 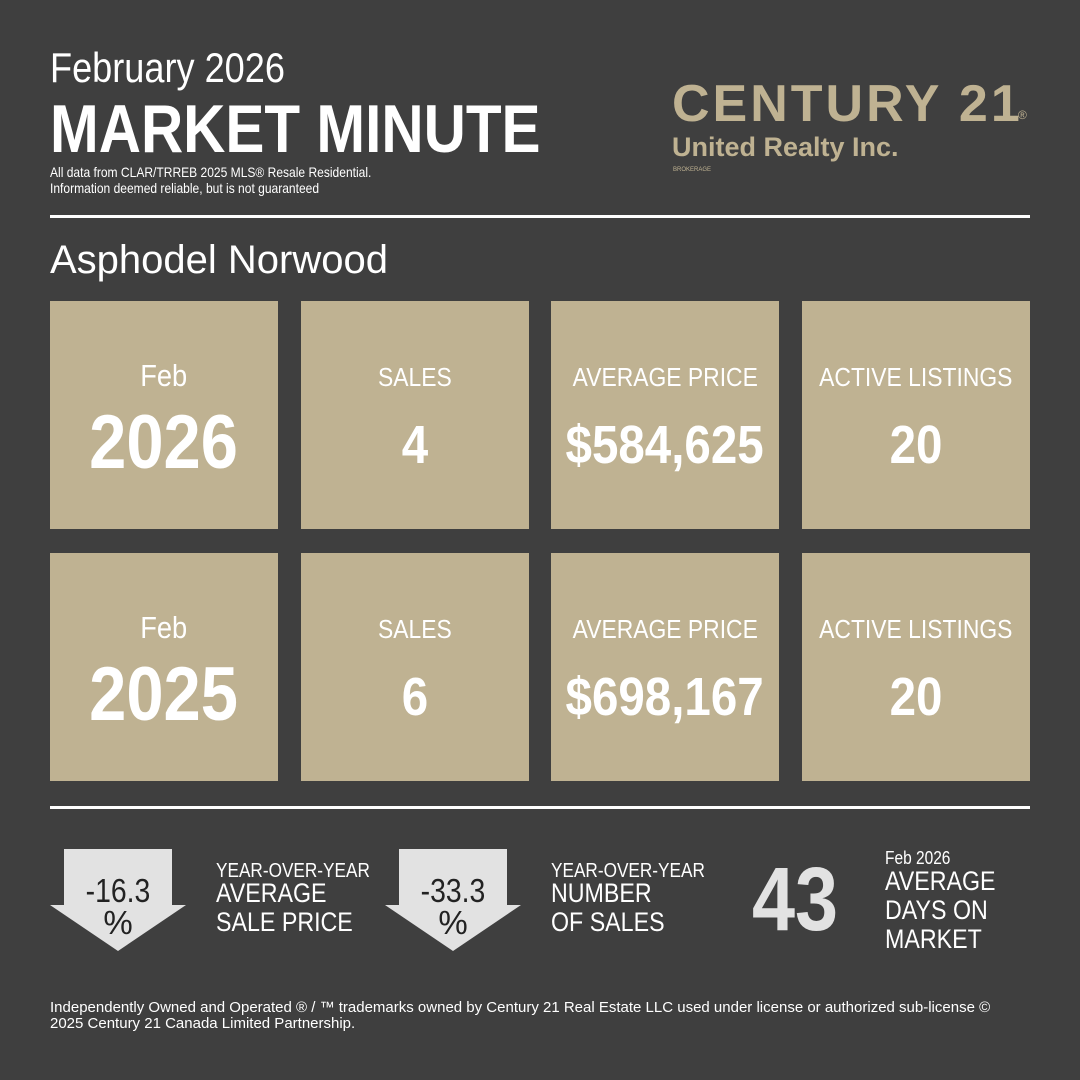 I want to click on down-arrow: -33.3%, so click(x=453, y=900).